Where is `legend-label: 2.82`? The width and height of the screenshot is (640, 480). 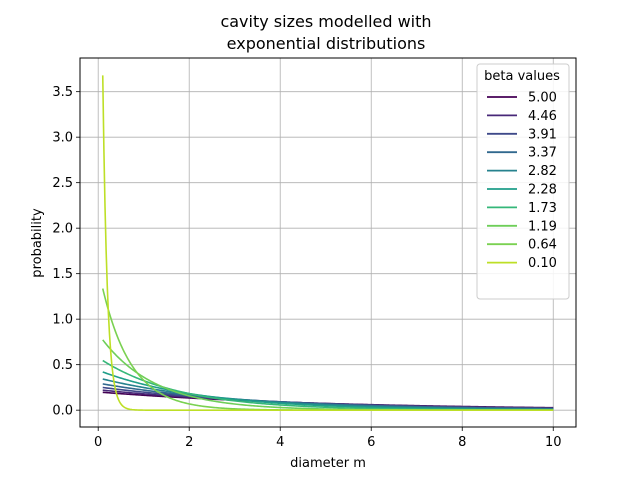 legend-label: 2.82 is located at coordinates (542, 171).